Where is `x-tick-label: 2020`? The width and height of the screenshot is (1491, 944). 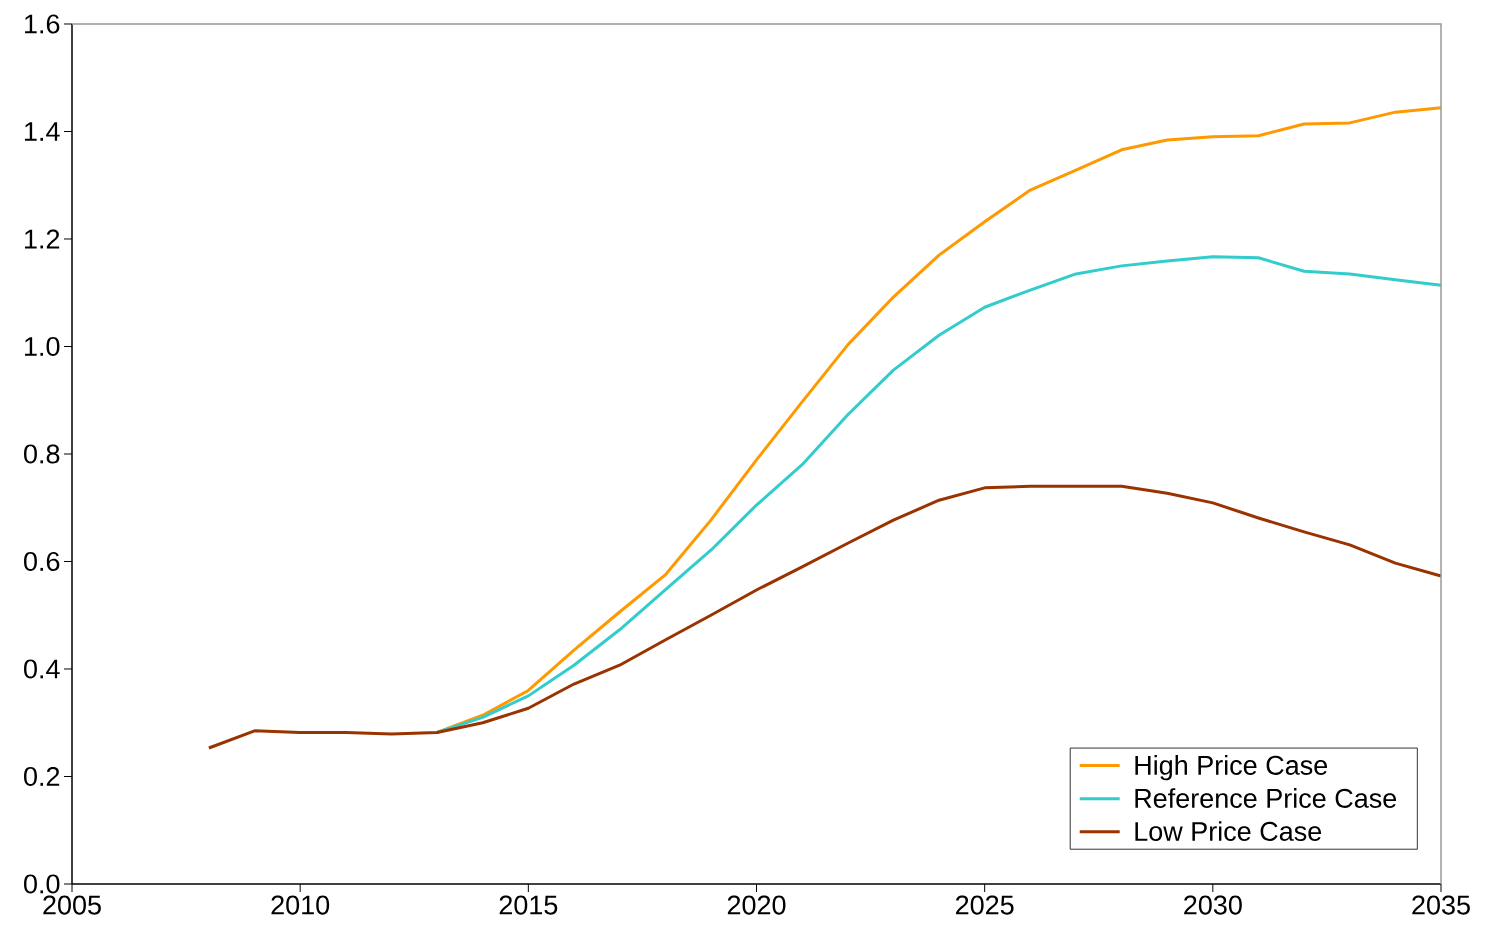 x-tick-label: 2020 is located at coordinates (756, 905).